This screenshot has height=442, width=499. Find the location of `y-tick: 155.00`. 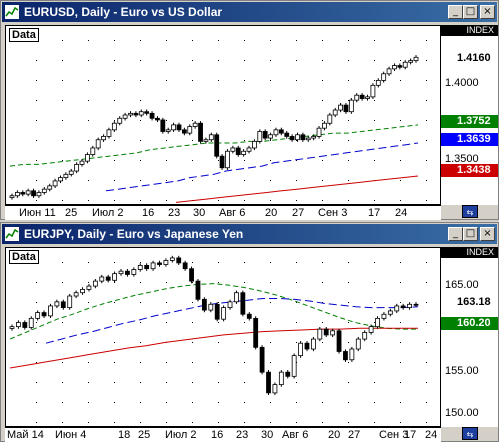

y-tick: 155.00 is located at coordinates (462, 371).